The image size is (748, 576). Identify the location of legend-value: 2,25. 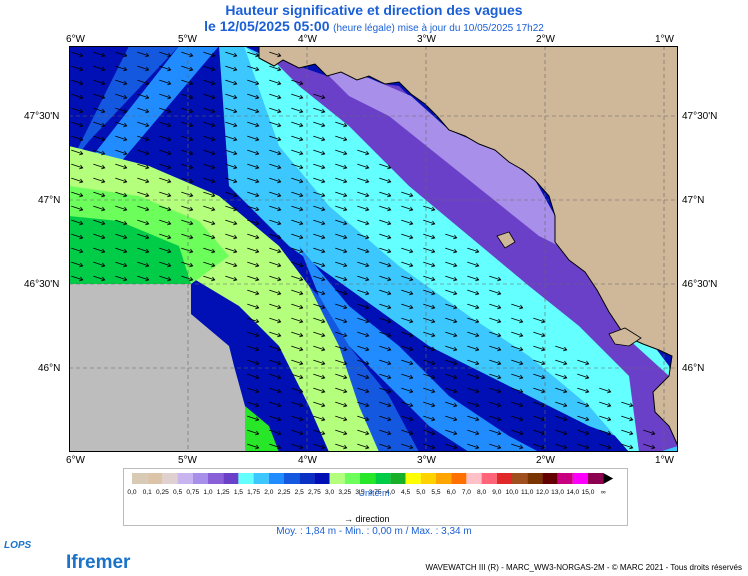
(284, 492).